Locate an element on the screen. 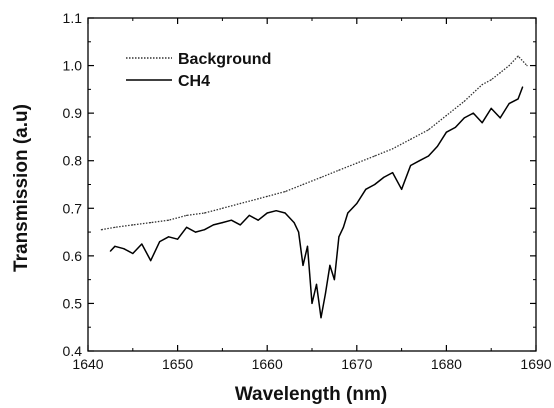 The width and height of the screenshot is (554, 408). x-tick-label: 1650 is located at coordinates (177, 364).